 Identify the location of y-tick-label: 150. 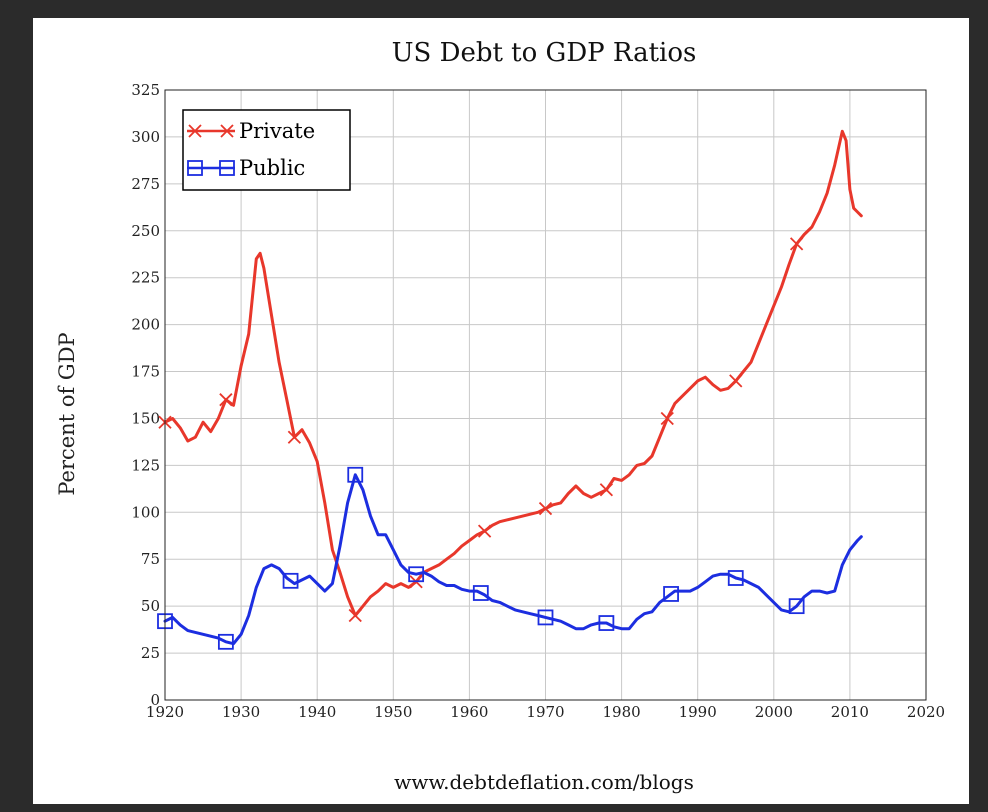
(145, 418).